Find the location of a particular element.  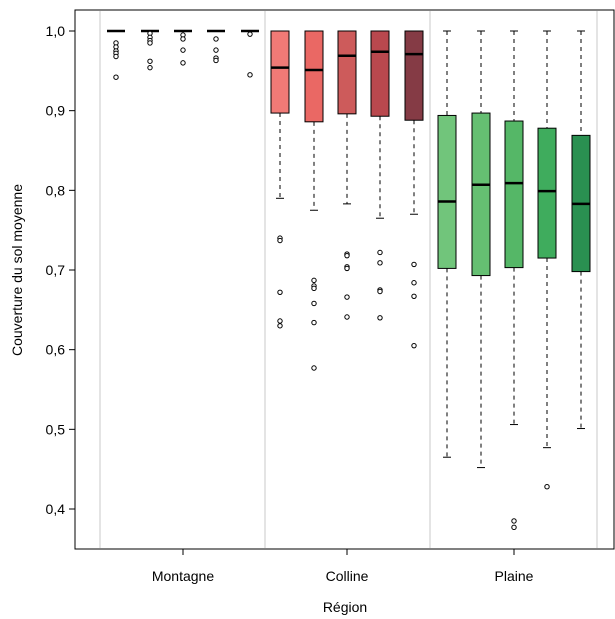

y-tick-label: 0,6 is located at coordinates (56, 350).